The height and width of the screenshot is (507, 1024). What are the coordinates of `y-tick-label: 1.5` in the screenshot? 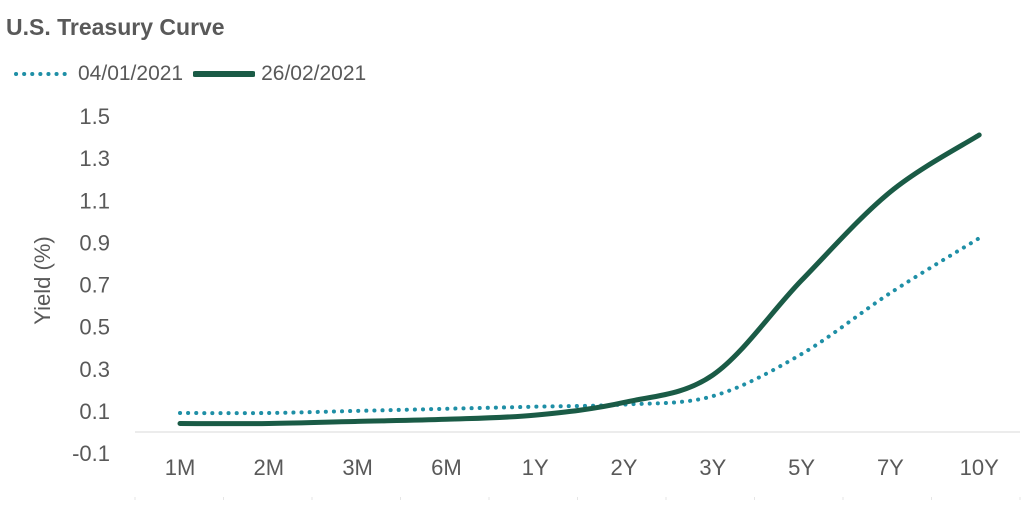 It's located at (94, 116).